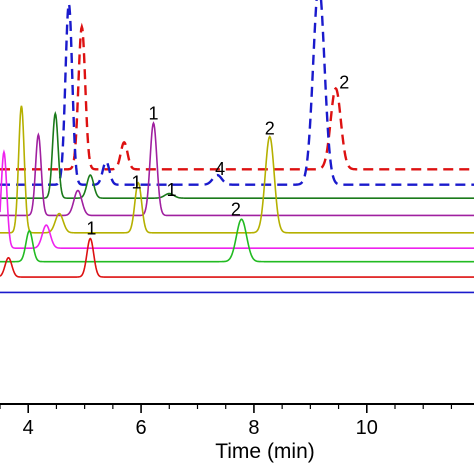 The height and width of the screenshot is (474, 474). Describe the element at coordinates (253, 428) in the screenshot. I see `x-tick-label: 8` at that location.